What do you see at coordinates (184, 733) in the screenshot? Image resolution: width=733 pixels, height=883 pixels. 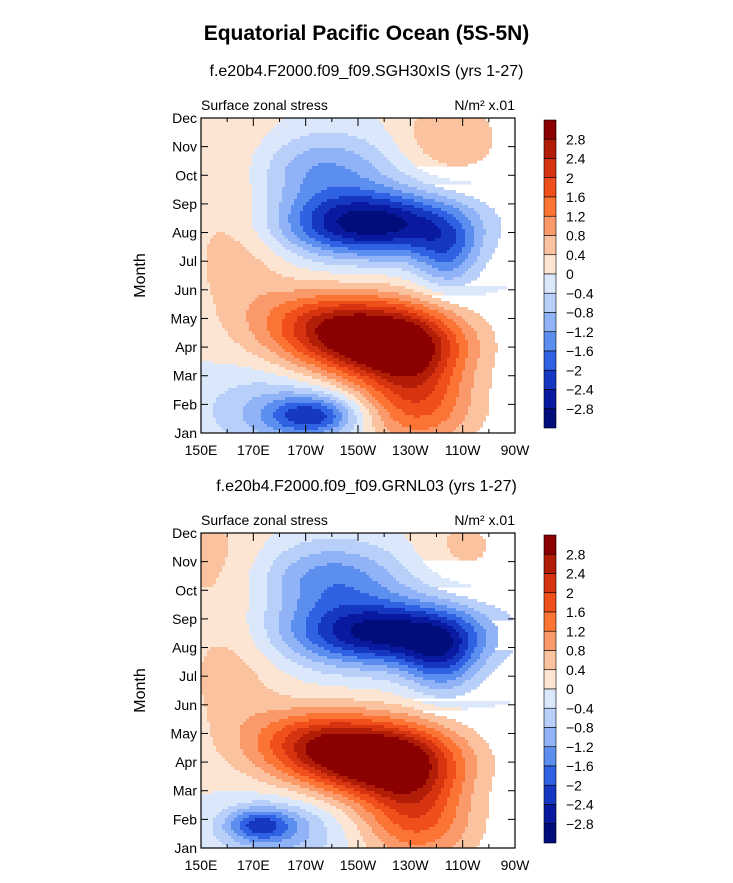 I see `y-tick-label: May` at bounding box center [184, 733].